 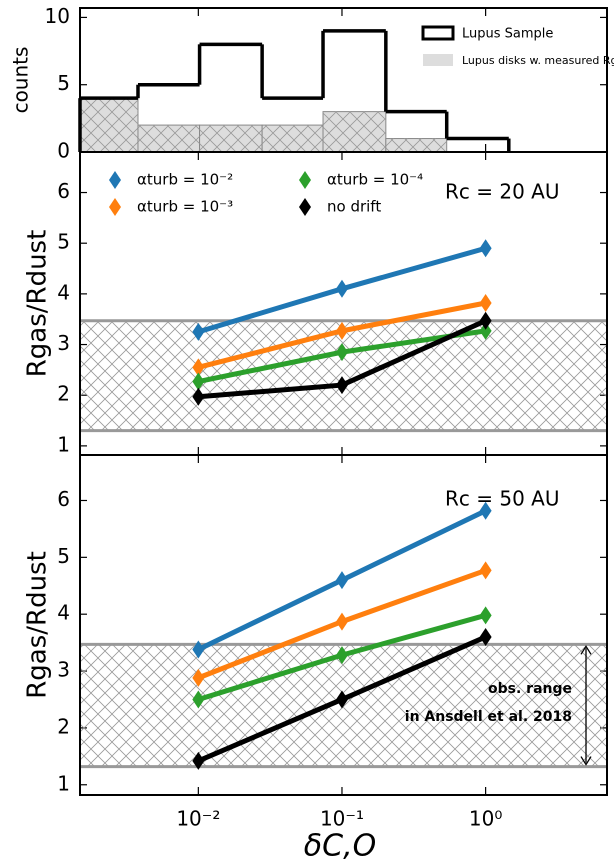 What do you see at coordinates (488, 717) in the screenshot?
I see `annotation: in Ansdell et al. 2018` at bounding box center [488, 717].